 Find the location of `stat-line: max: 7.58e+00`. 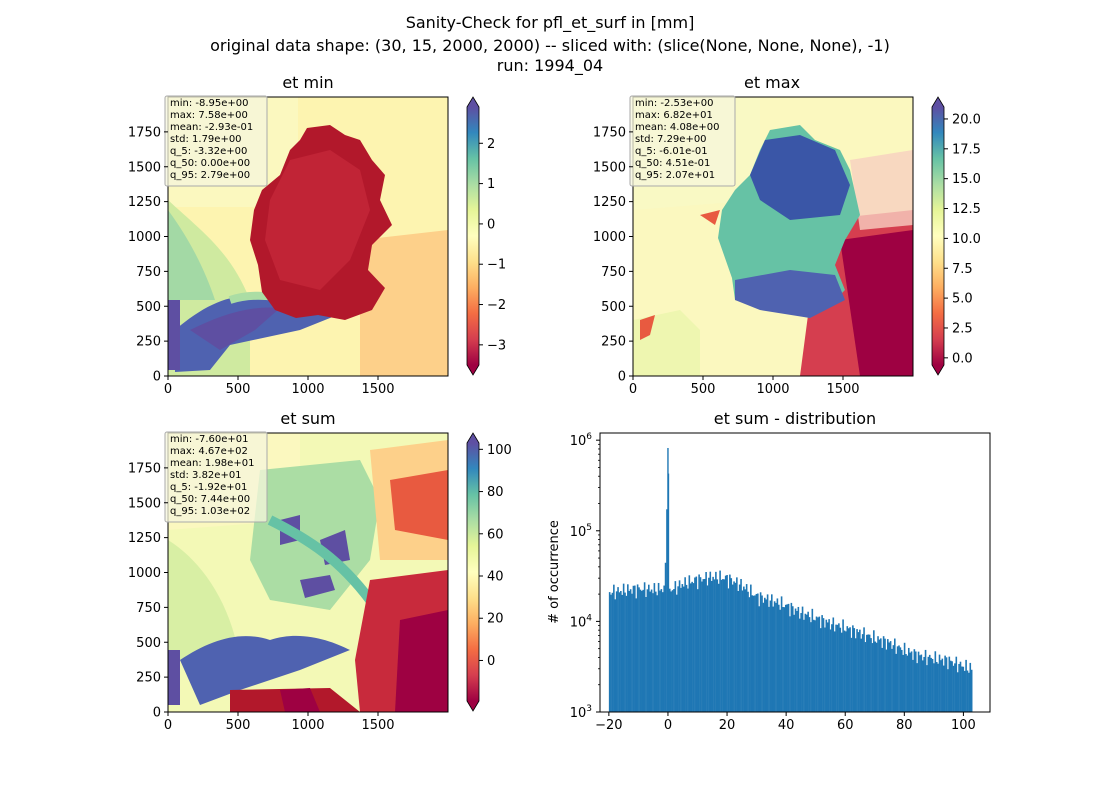

stat-line: max: 7.58e+00 is located at coordinates (209, 115).